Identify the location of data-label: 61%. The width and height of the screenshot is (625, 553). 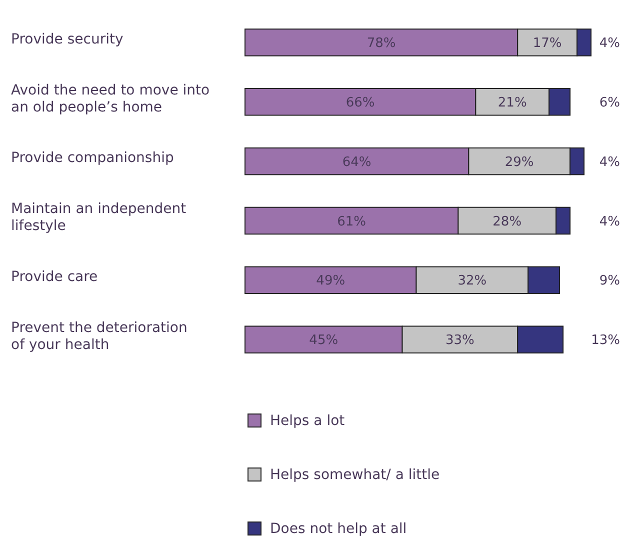
(351, 222).